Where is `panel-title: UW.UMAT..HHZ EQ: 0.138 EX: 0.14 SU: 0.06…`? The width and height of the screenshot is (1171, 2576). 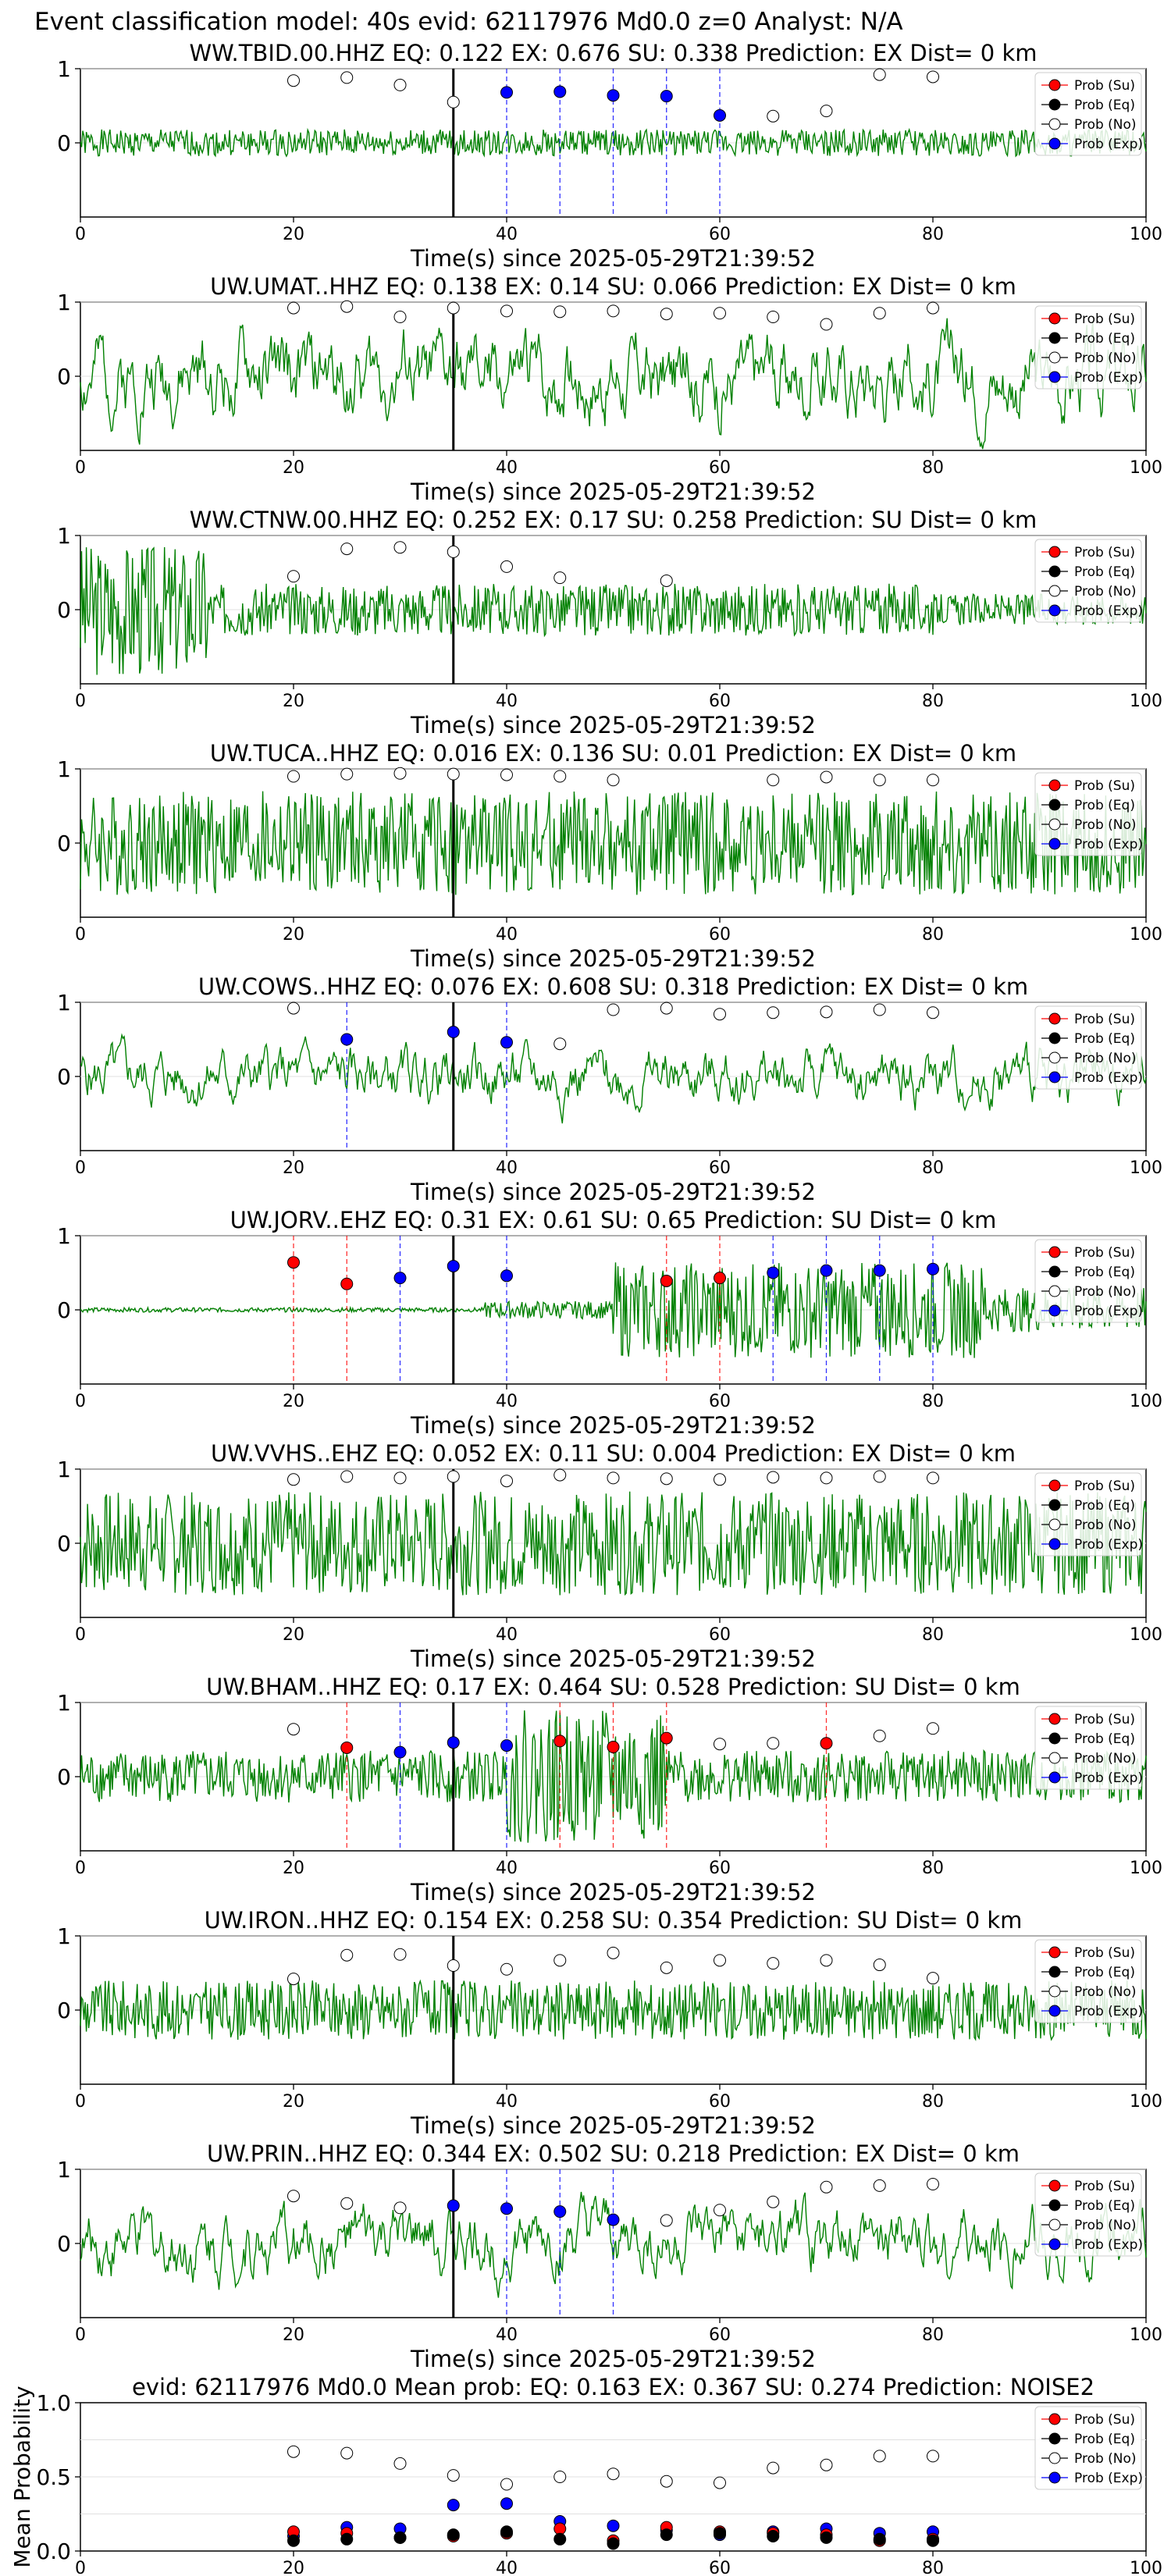
panel-title: UW.UMAT..HHZ EQ: 0.138 EX: 0.14 SU: 0.06… is located at coordinates (613, 286).